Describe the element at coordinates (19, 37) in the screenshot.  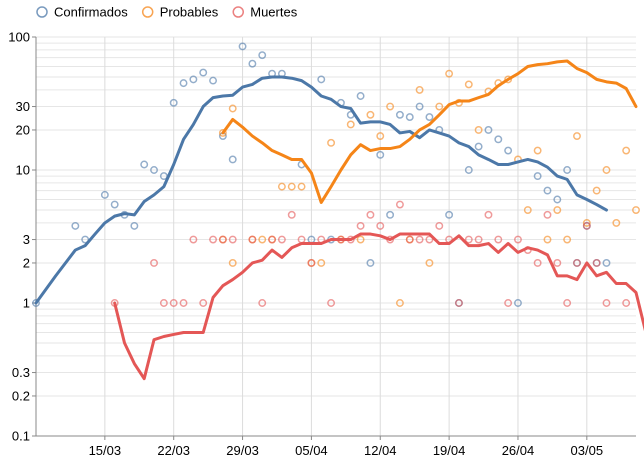
I see `y-tick-label: 100` at that location.